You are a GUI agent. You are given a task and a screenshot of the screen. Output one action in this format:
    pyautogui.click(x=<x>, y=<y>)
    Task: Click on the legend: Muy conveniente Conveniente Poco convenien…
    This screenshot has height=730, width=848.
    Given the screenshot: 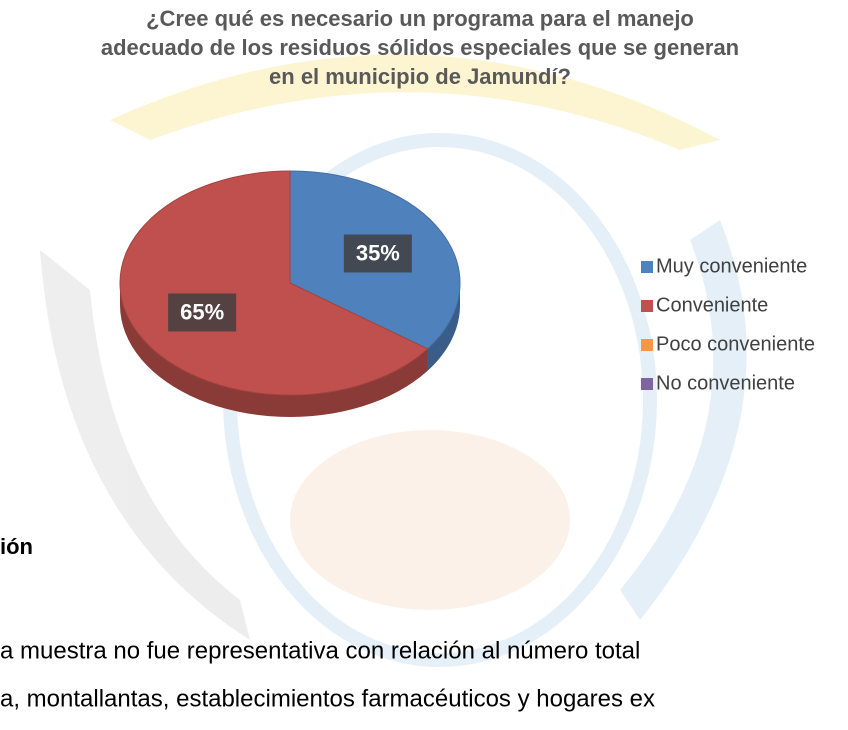 What is the action you would take?
    pyautogui.click(x=728, y=324)
    